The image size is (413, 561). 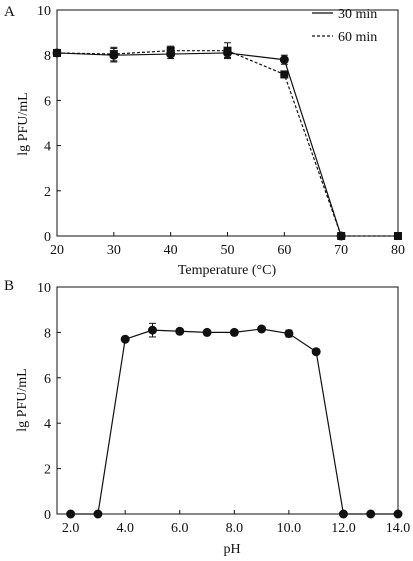 I want to click on panel-b-x-tick-label: 4.0, so click(x=125, y=528).